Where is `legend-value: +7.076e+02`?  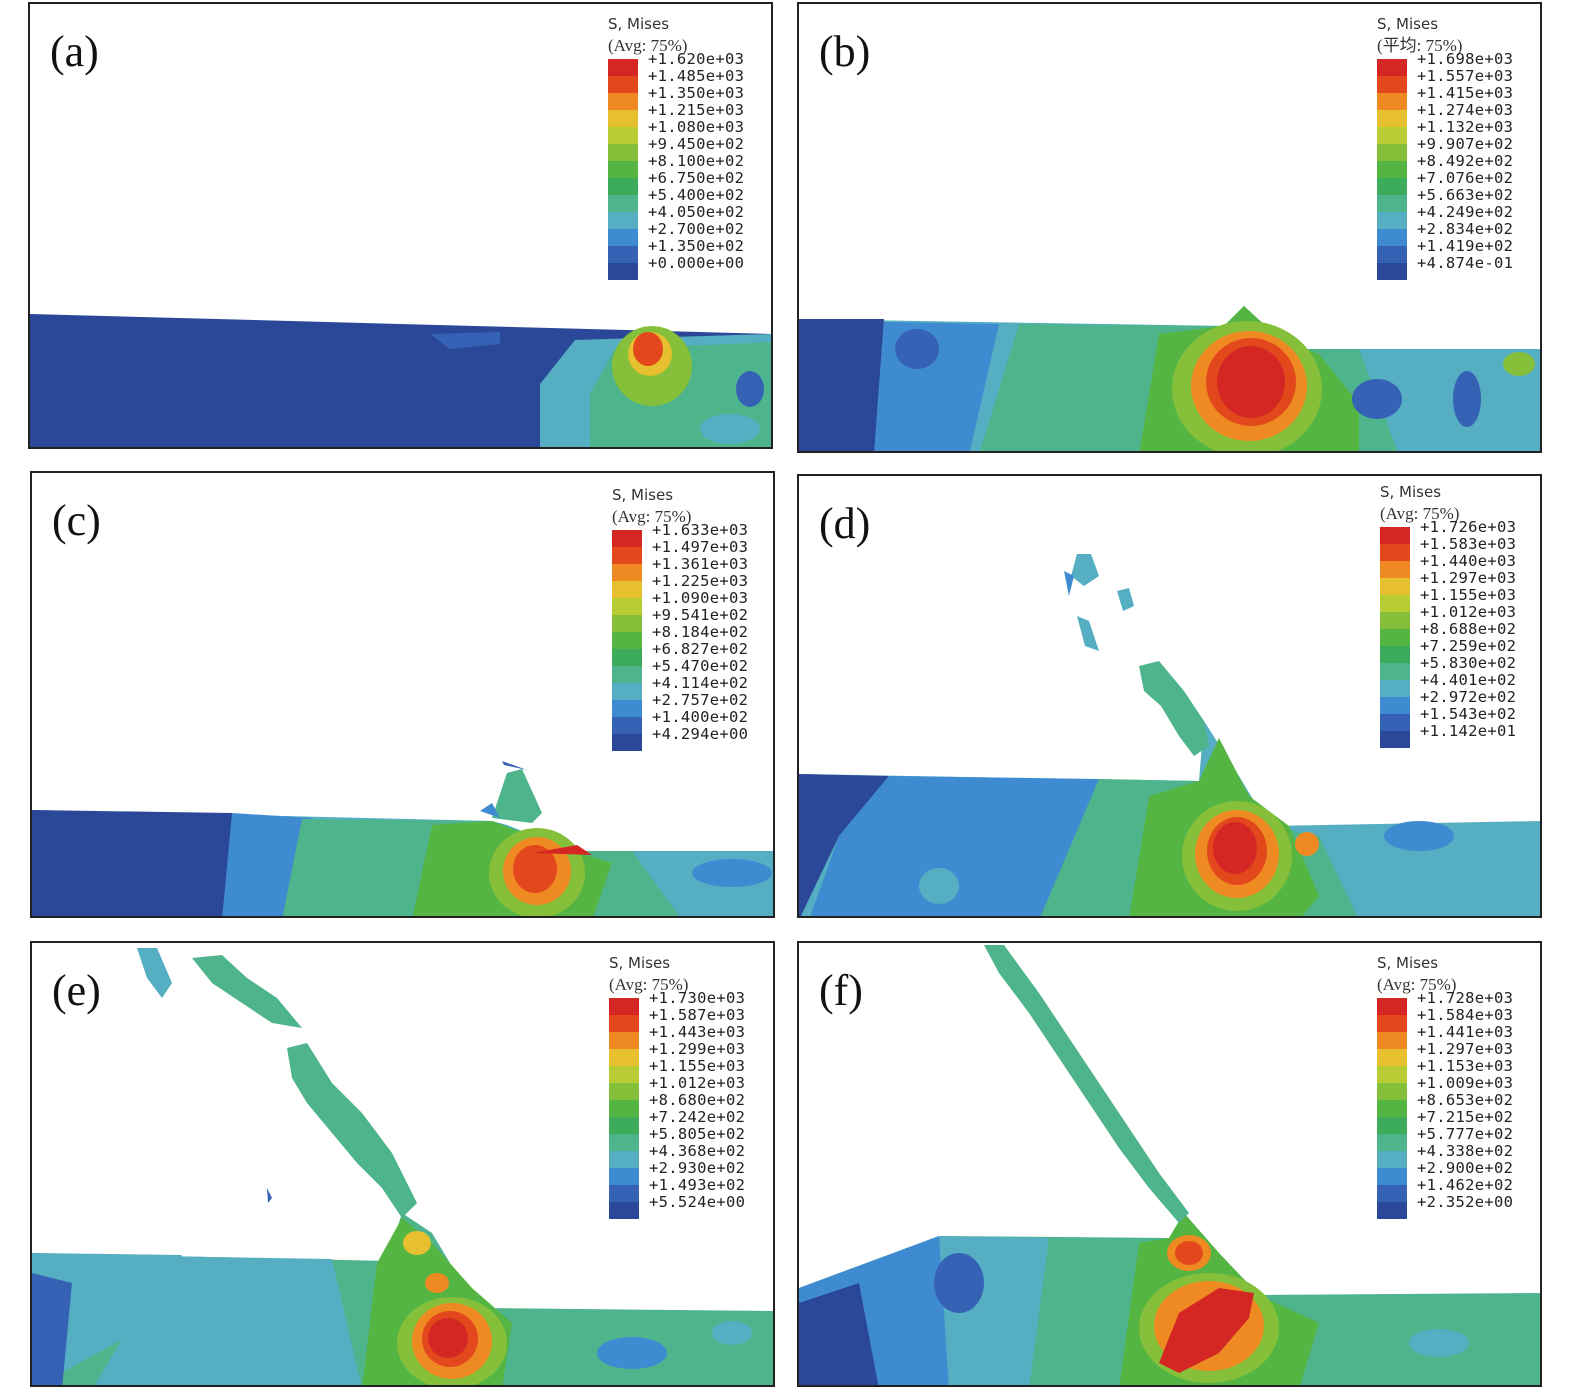
legend-value: +7.076e+02 is located at coordinates (1465, 178).